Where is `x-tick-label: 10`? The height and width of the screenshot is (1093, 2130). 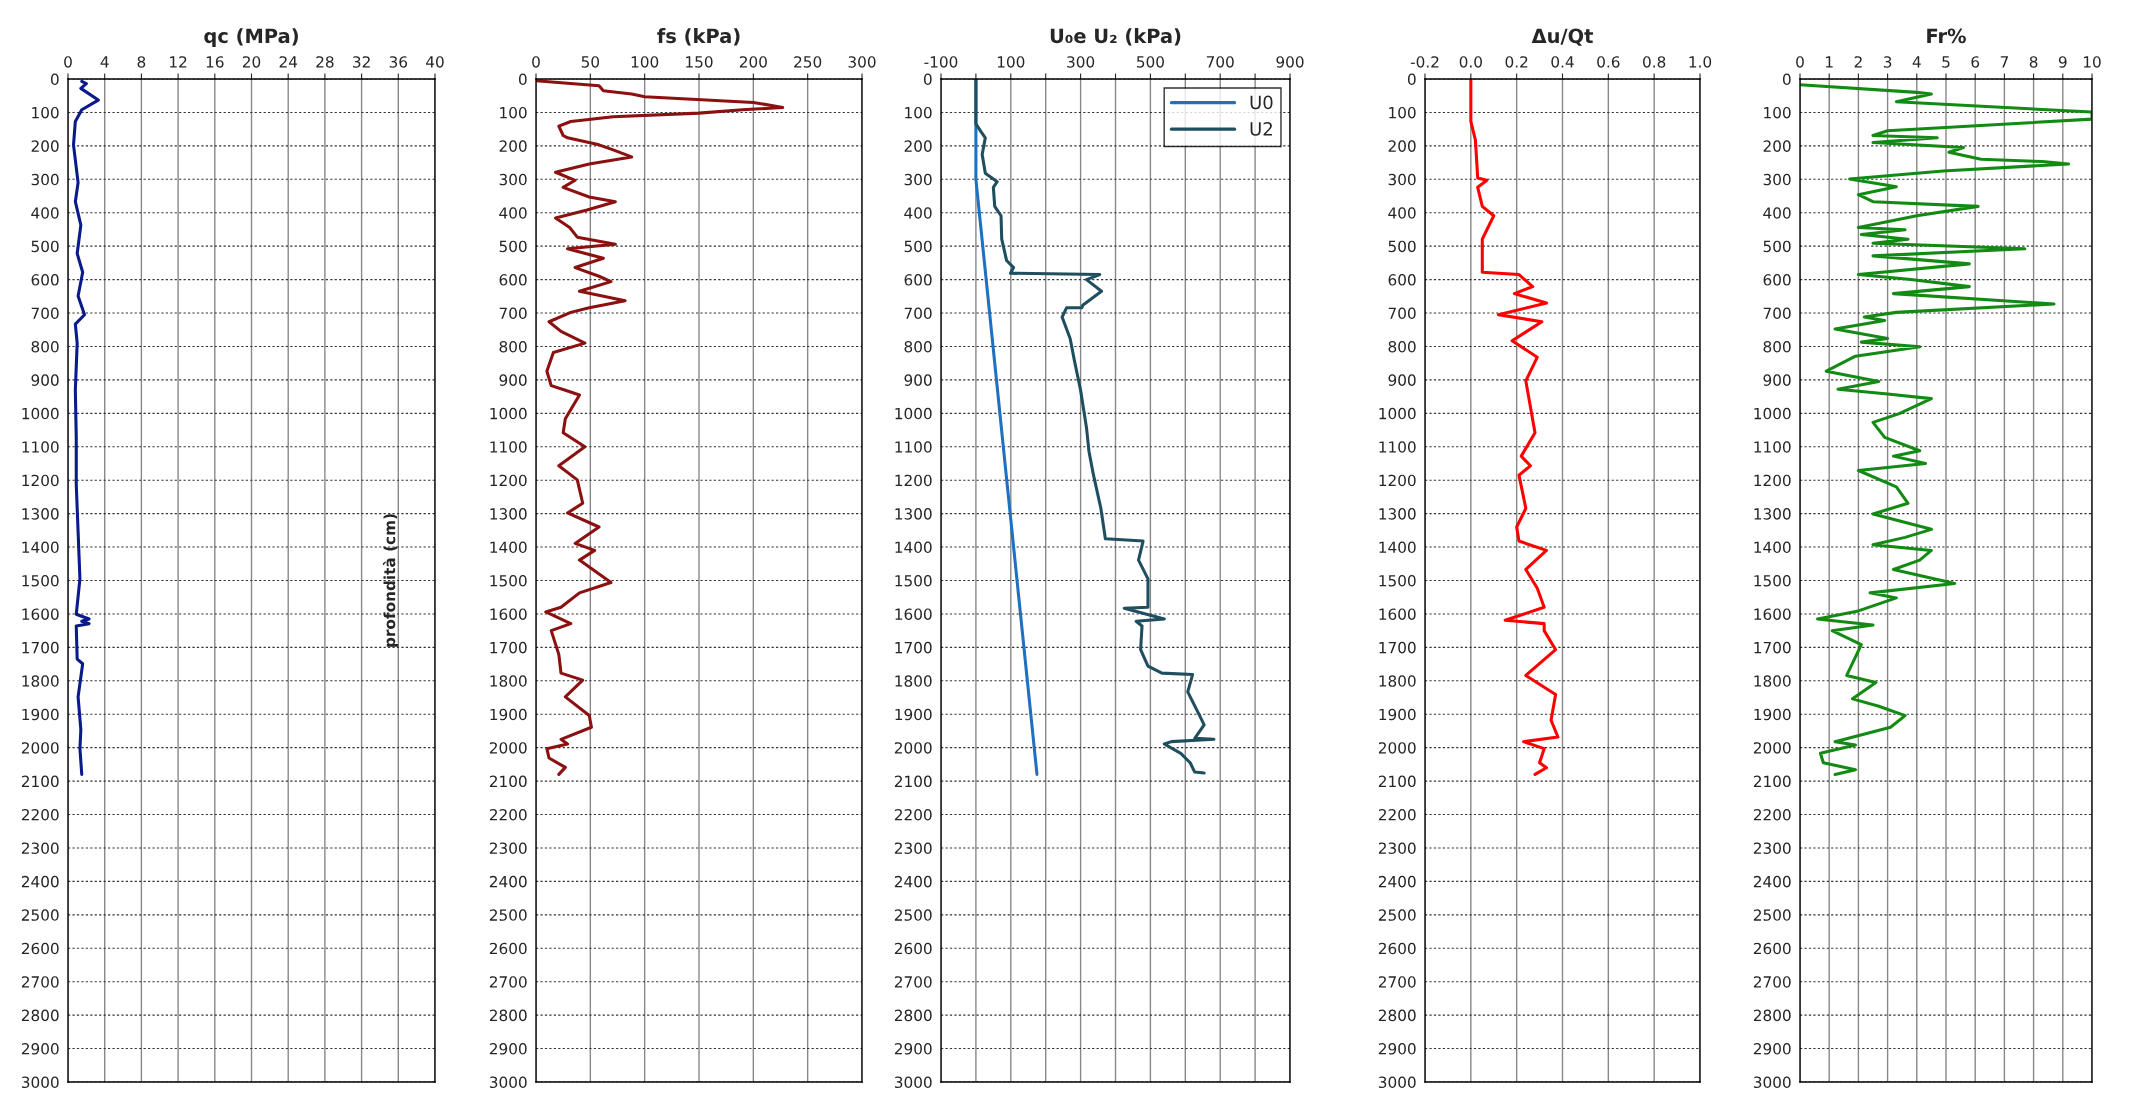 x-tick-label: 10 is located at coordinates (2092, 62).